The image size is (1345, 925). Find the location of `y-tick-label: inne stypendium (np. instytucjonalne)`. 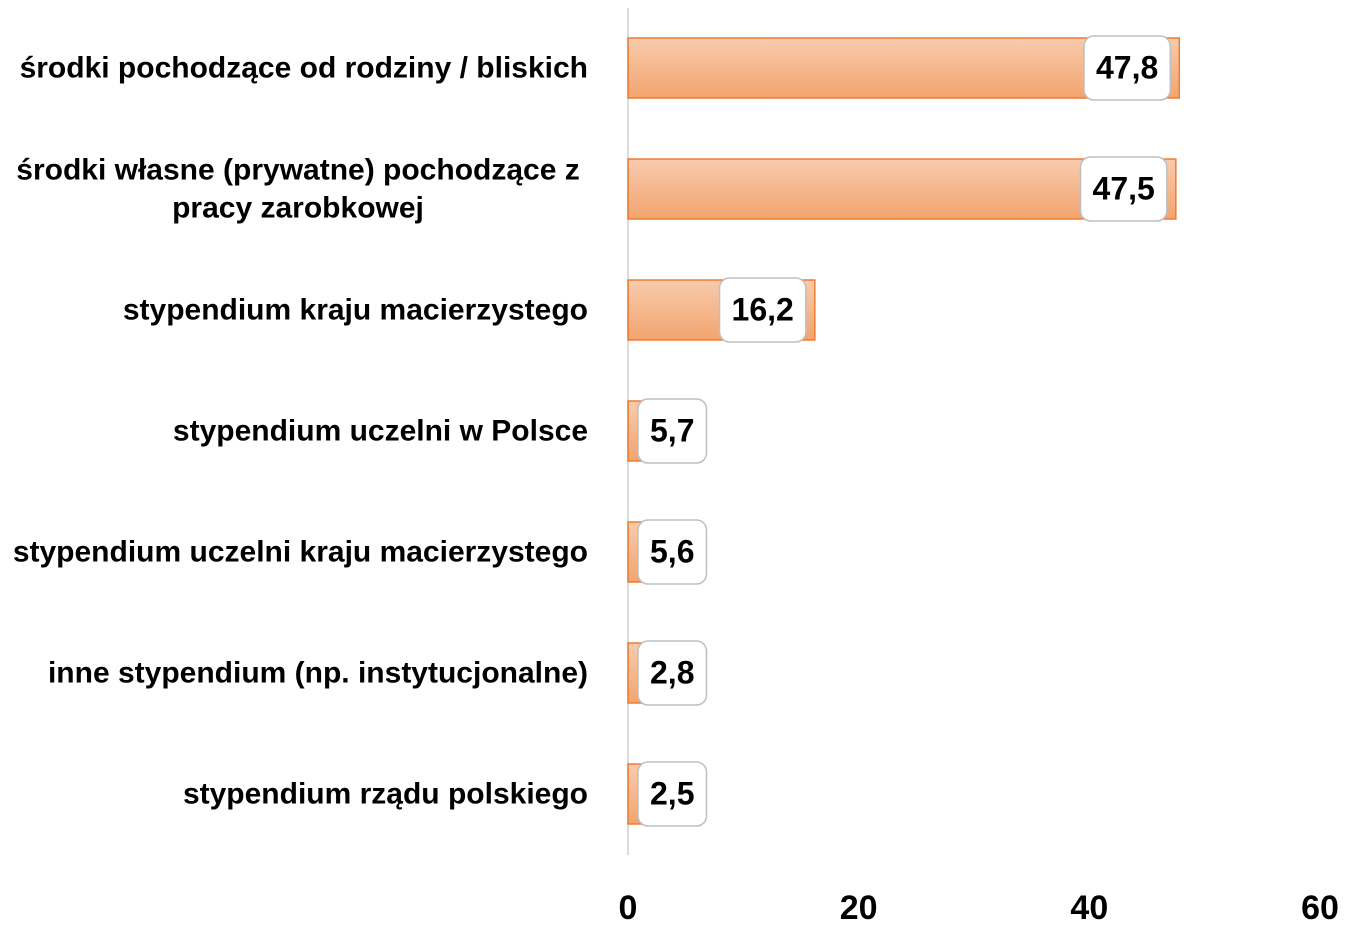

y-tick-label: inne stypendium (np. instytucjonalne) is located at coordinates (317, 673).